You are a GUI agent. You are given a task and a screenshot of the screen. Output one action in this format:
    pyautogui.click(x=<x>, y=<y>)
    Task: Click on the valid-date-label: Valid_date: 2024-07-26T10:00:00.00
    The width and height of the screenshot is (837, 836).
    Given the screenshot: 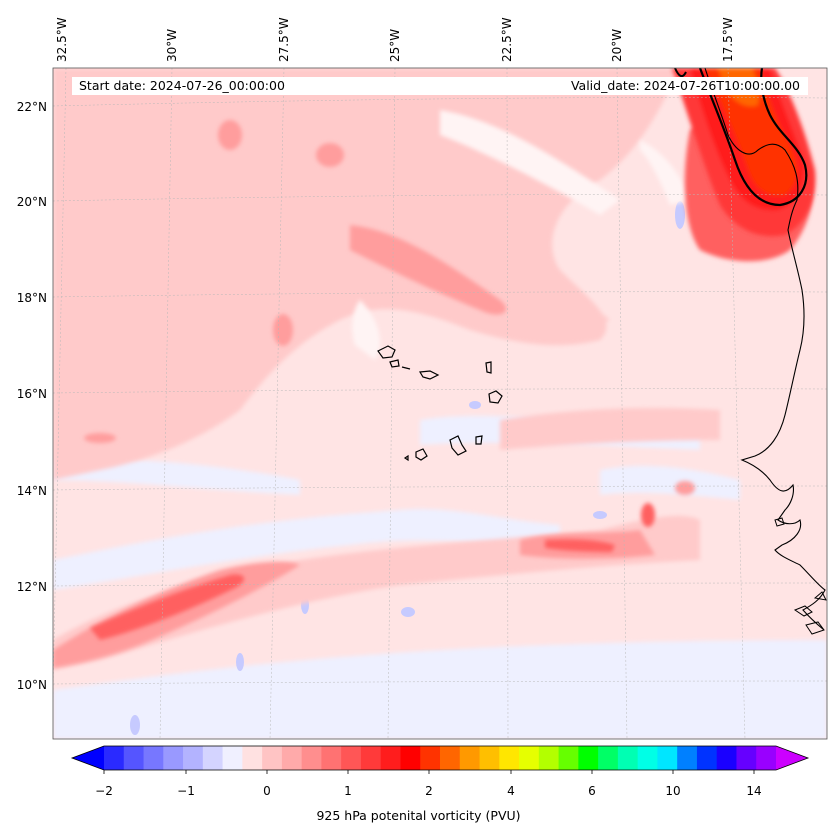 What is the action you would take?
    pyautogui.click(x=685, y=85)
    